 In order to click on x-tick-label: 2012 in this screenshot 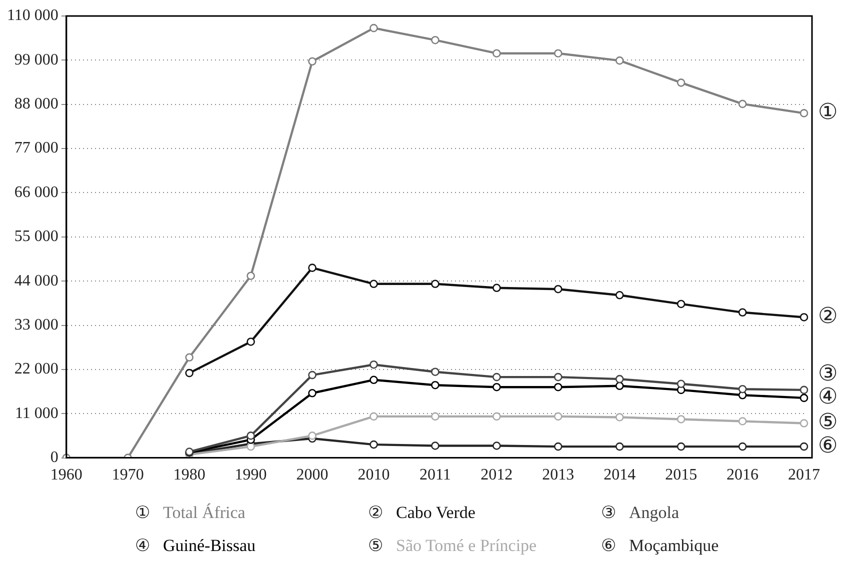, I will do `click(496, 475)`.